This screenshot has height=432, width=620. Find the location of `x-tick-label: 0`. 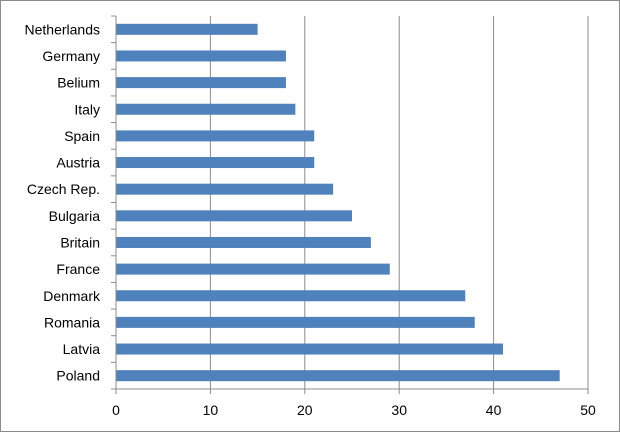

x-tick-label: 0 is located at coordinates (116, 410).